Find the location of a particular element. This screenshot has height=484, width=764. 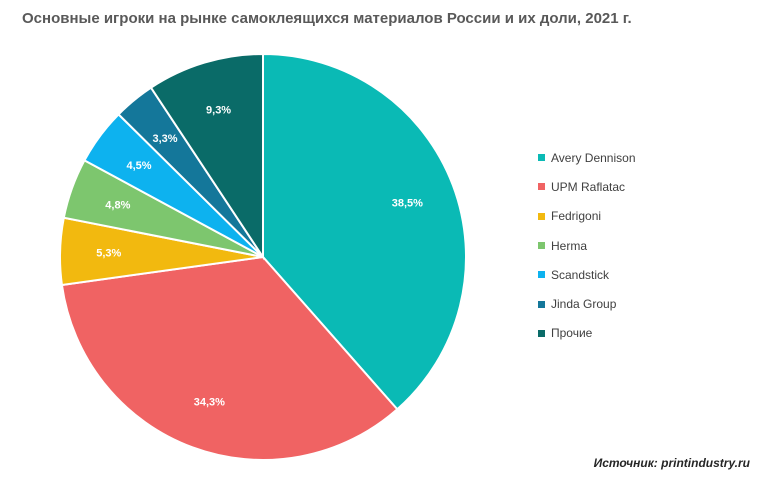

legend-label: Herma is located at coordinates (569, 245).